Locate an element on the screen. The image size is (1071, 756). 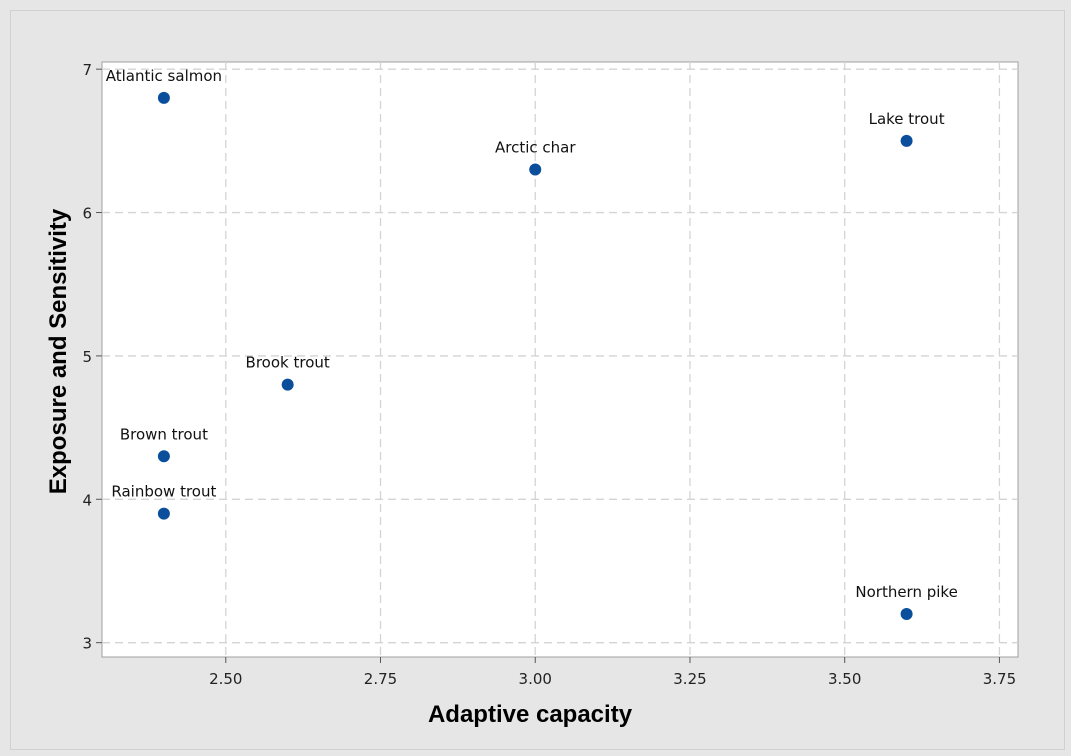
point-label: Northern pike is located at coordinates (906, 592).